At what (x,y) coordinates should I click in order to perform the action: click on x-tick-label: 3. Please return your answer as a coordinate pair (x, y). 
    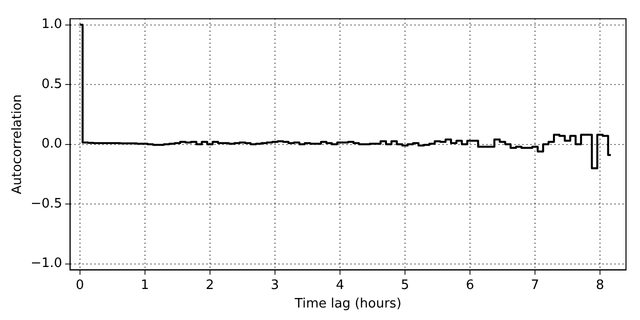
    Looking at the image, I should click on (275, 285).